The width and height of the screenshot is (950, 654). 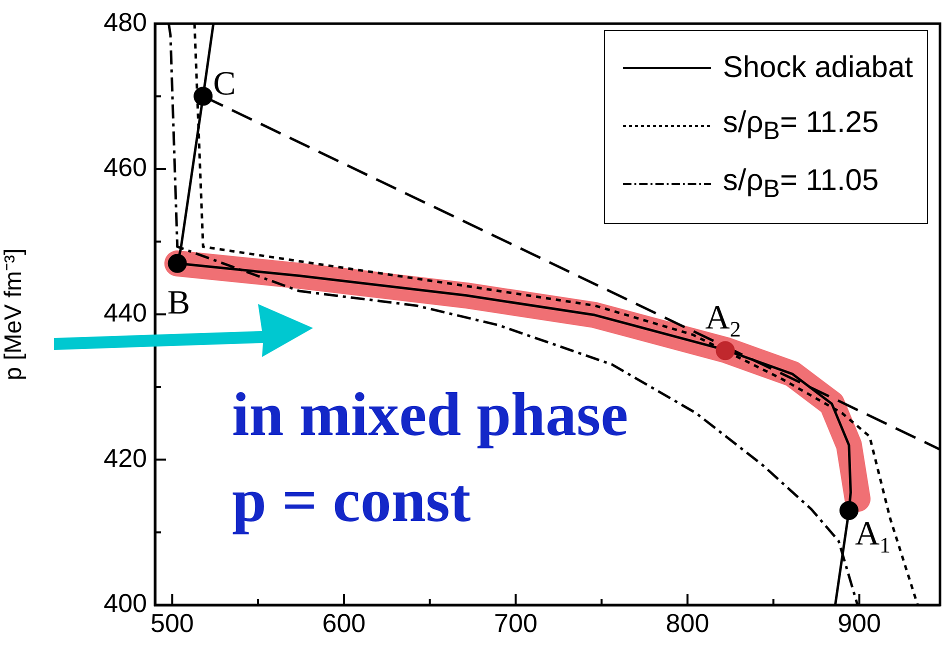 I want to click on annotation: in mixed phase, so click(x=430, y=415).